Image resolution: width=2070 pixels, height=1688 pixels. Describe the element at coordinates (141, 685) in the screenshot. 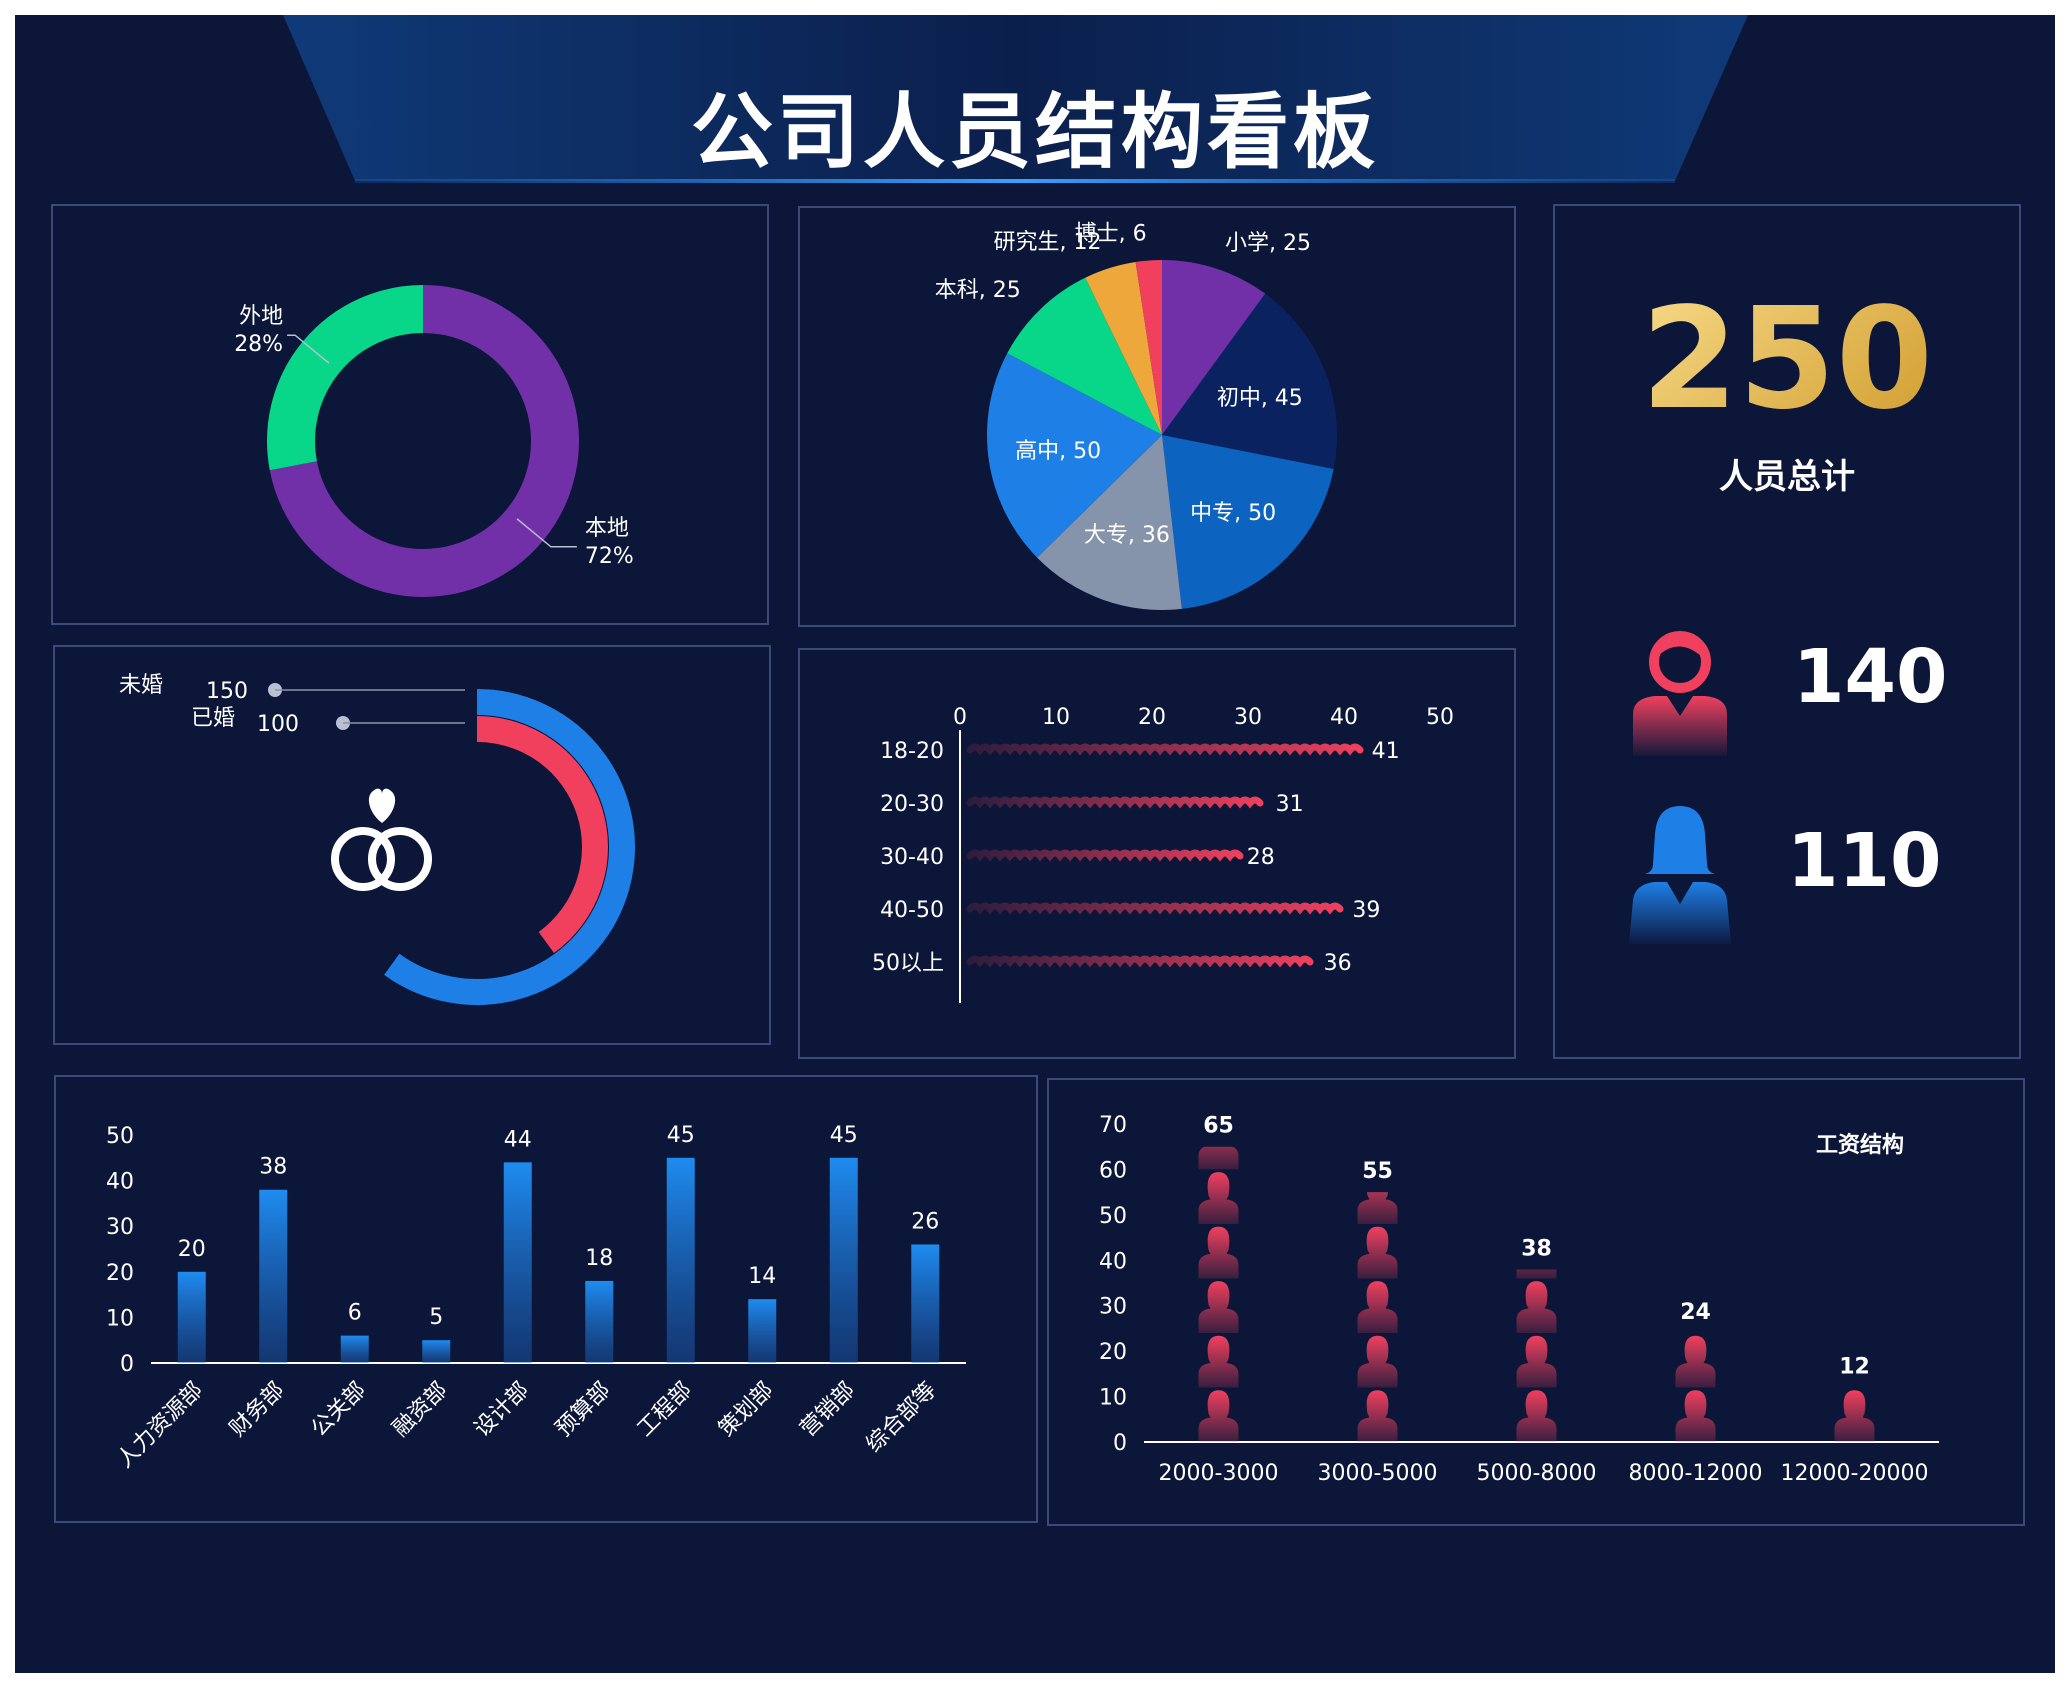

I see `marital-name-0: 未婚` at that location.